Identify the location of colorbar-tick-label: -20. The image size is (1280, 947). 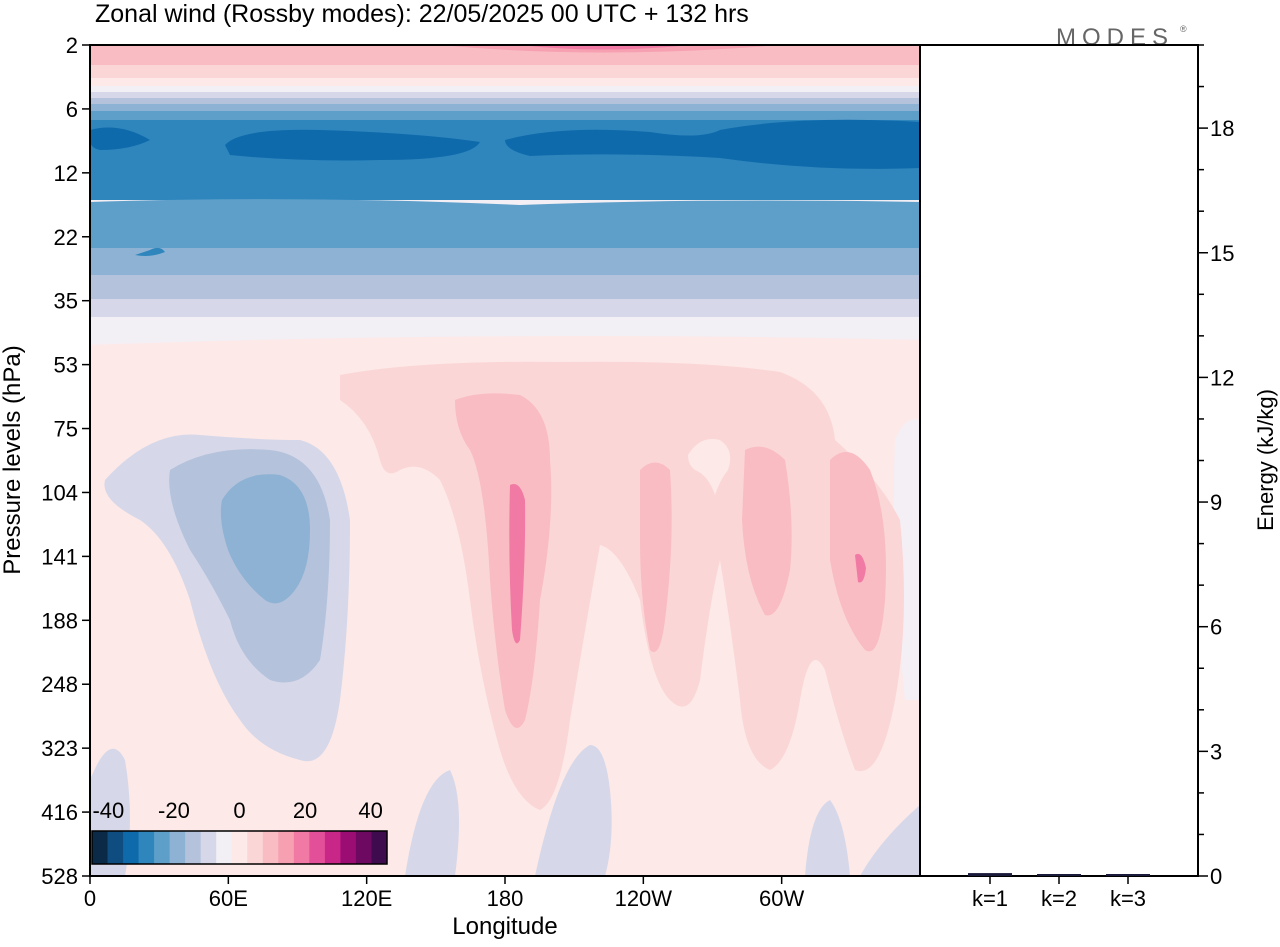
(174, 810).